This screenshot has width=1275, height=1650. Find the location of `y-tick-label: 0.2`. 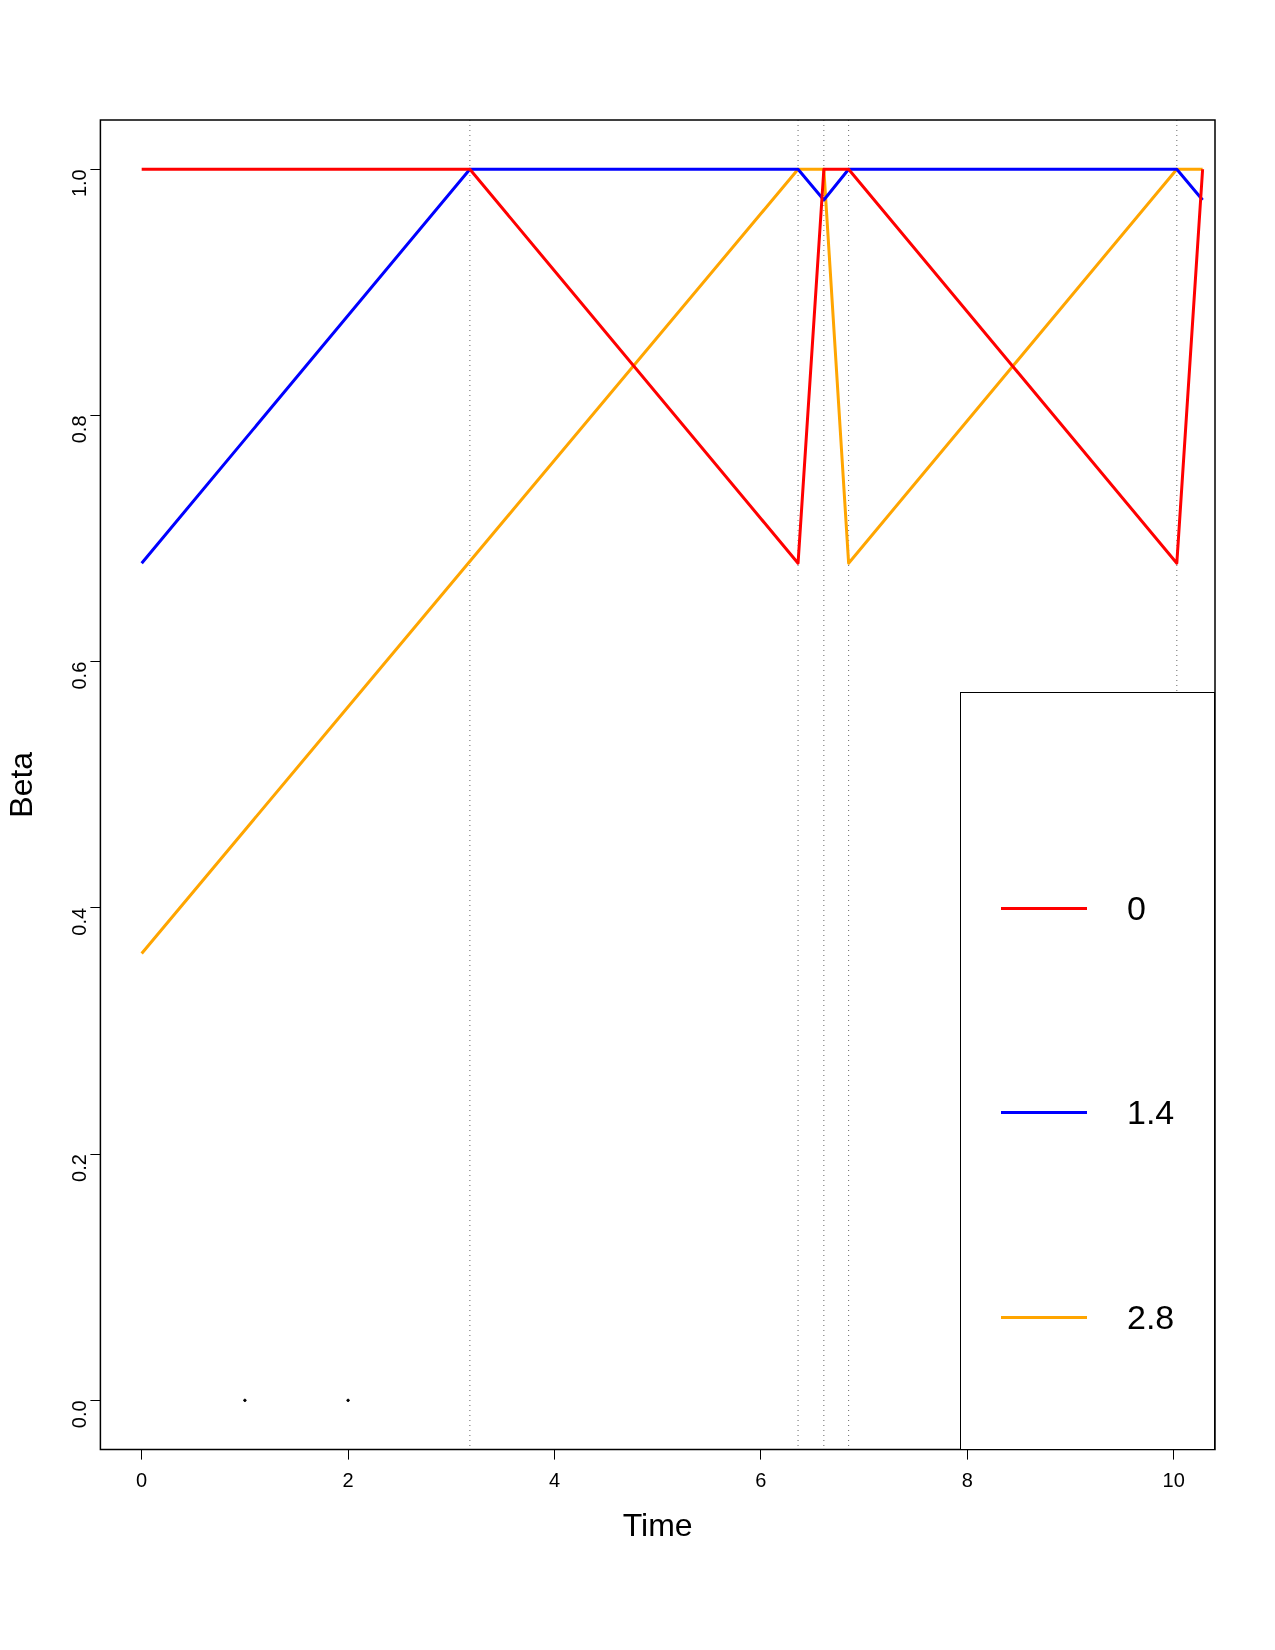

y-tick-label: 0.2 is located at coordinates (78, 1168).